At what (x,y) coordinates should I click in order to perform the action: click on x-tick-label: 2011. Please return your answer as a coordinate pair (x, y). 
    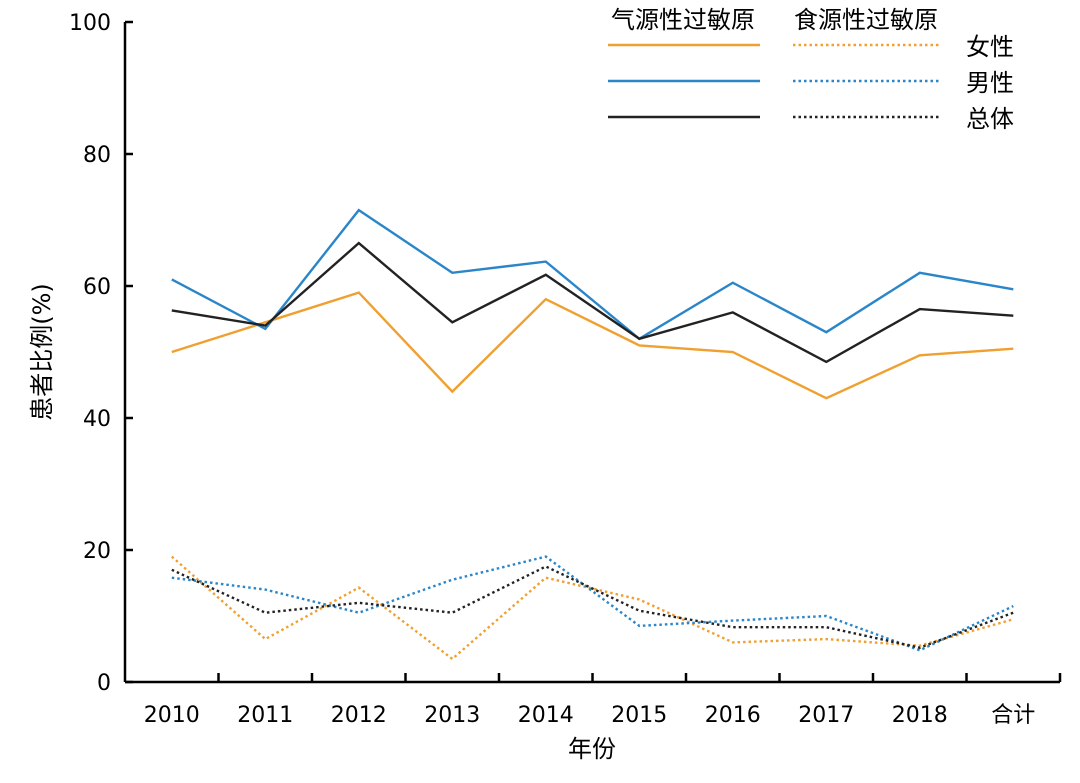
    Looking at the image, I should click on (265, 715).